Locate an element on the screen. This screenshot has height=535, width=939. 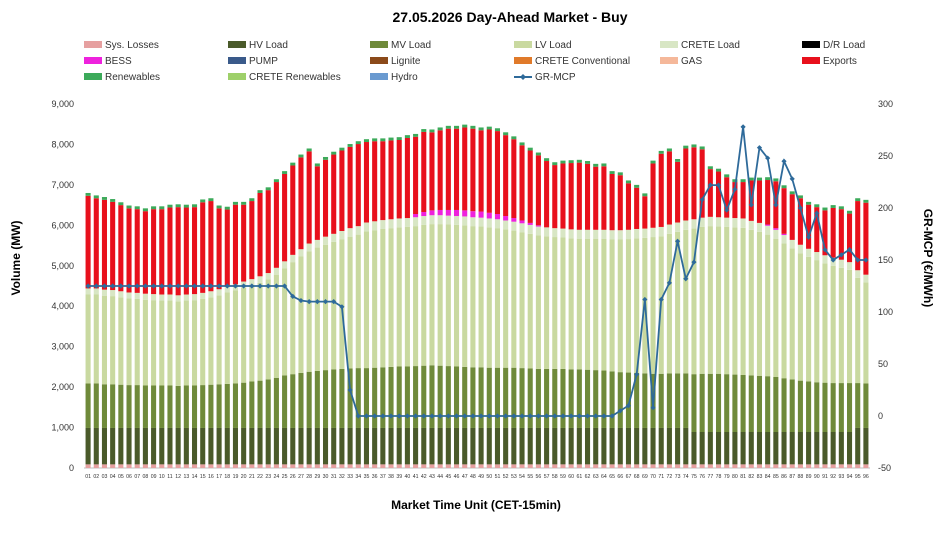
x-tick-label: 13 is located at coordinates (186, 477).